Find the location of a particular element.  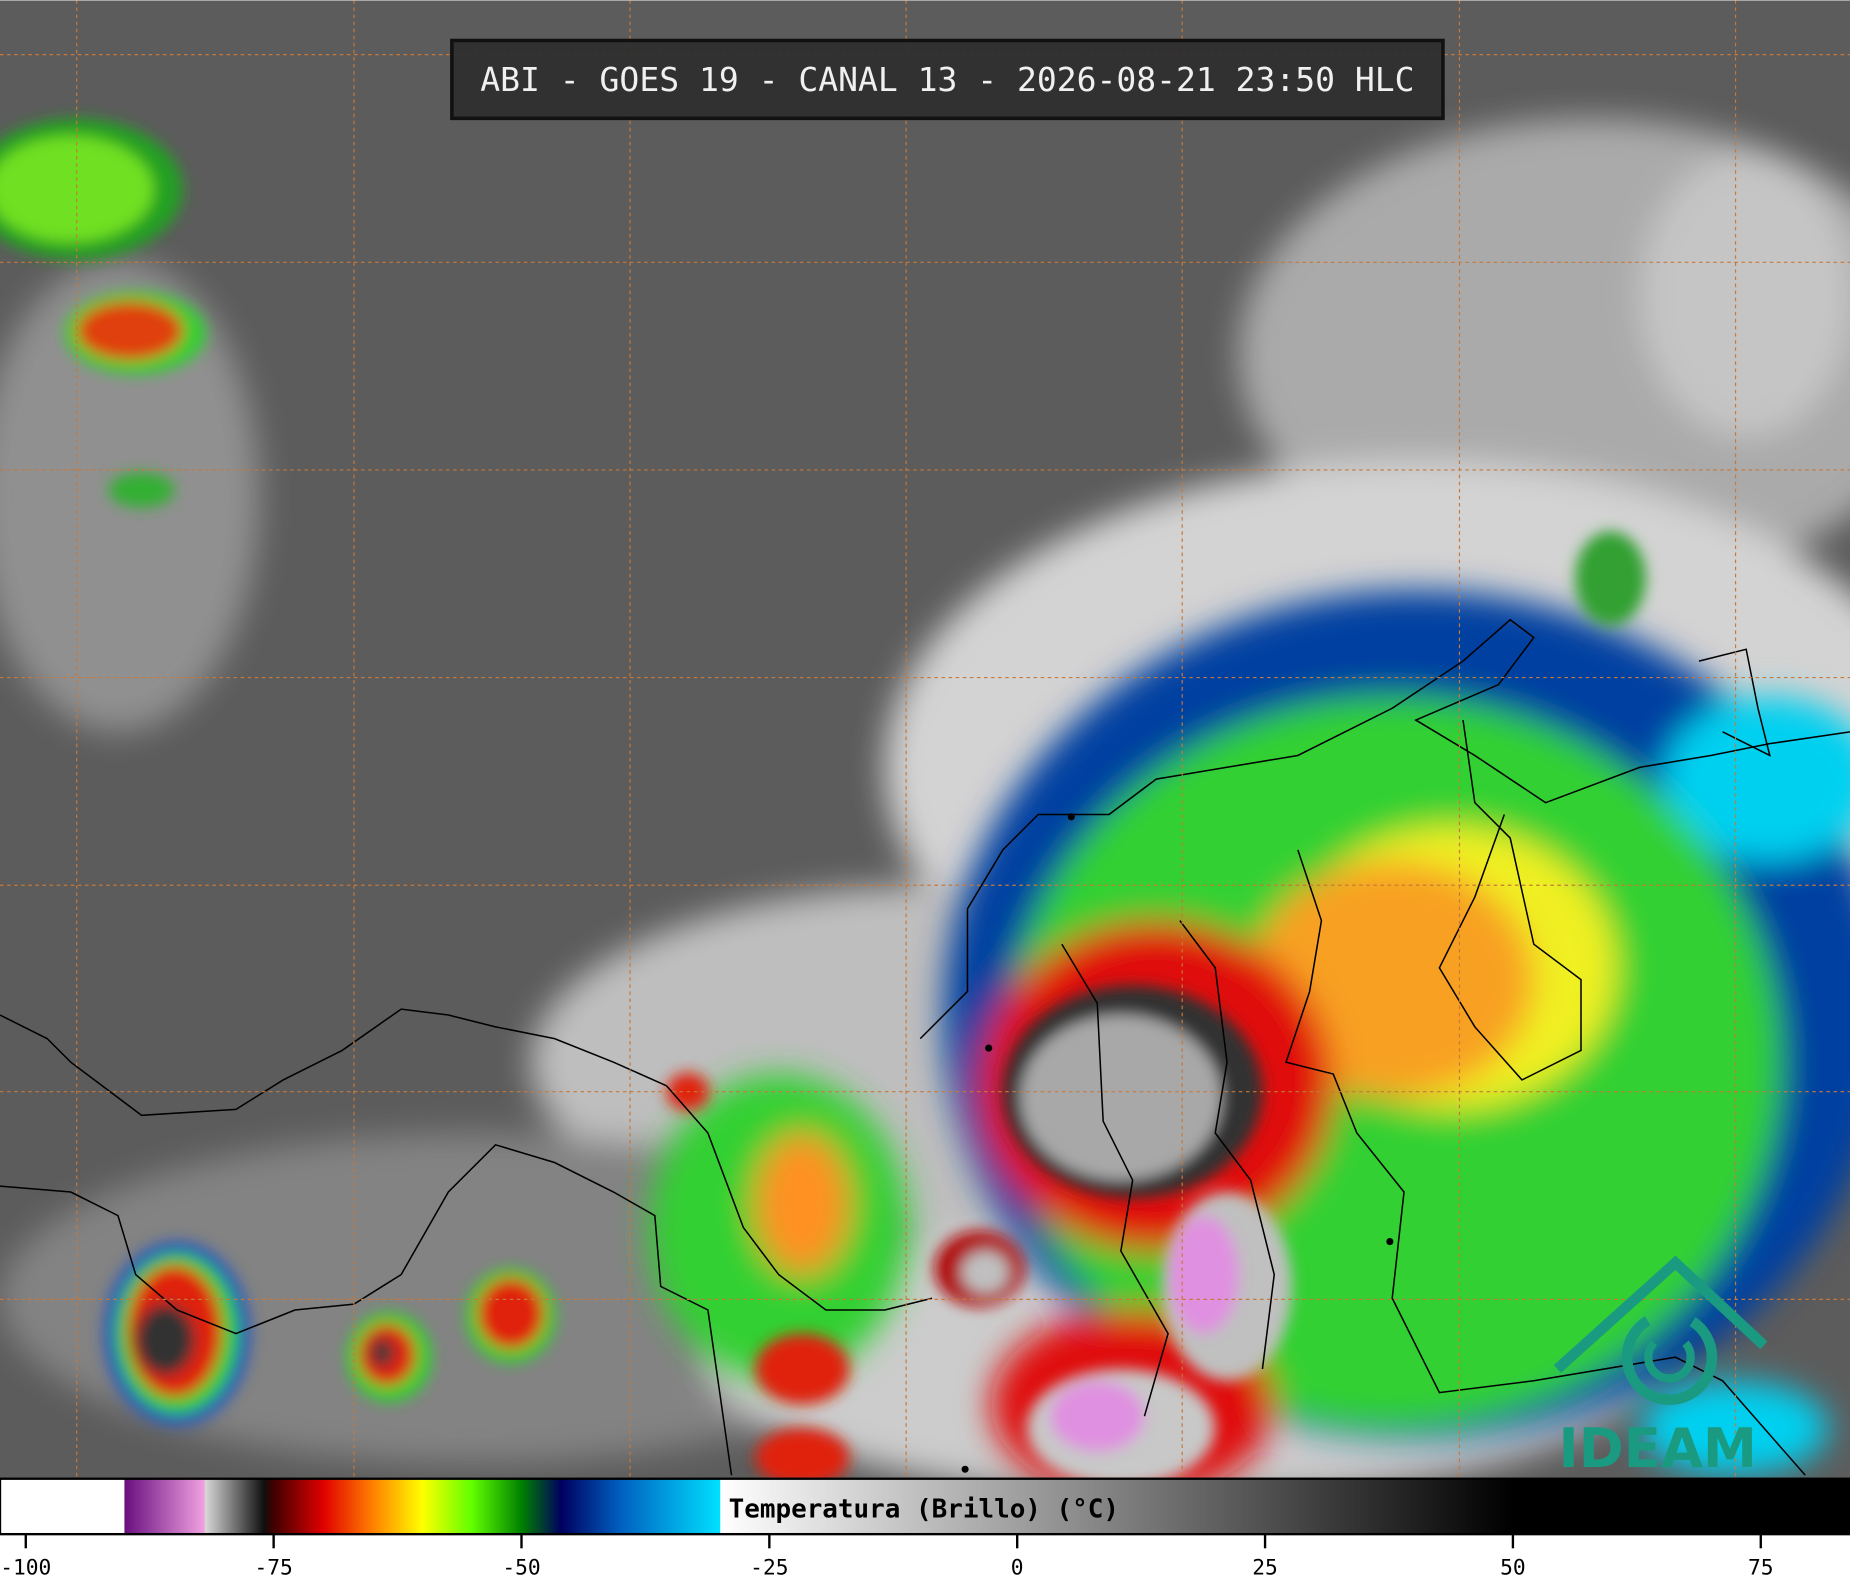

logo-text: IDEAM is located at coordinates (1658, 1448).